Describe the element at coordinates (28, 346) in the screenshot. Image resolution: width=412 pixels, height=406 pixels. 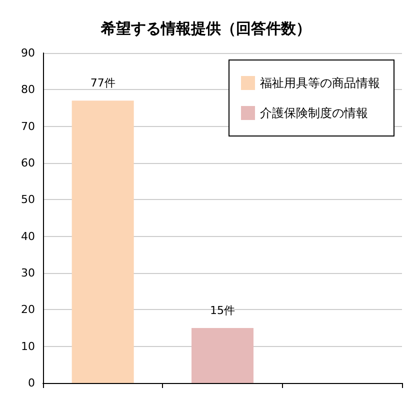
I see `y-tick-label: 10` at that location.